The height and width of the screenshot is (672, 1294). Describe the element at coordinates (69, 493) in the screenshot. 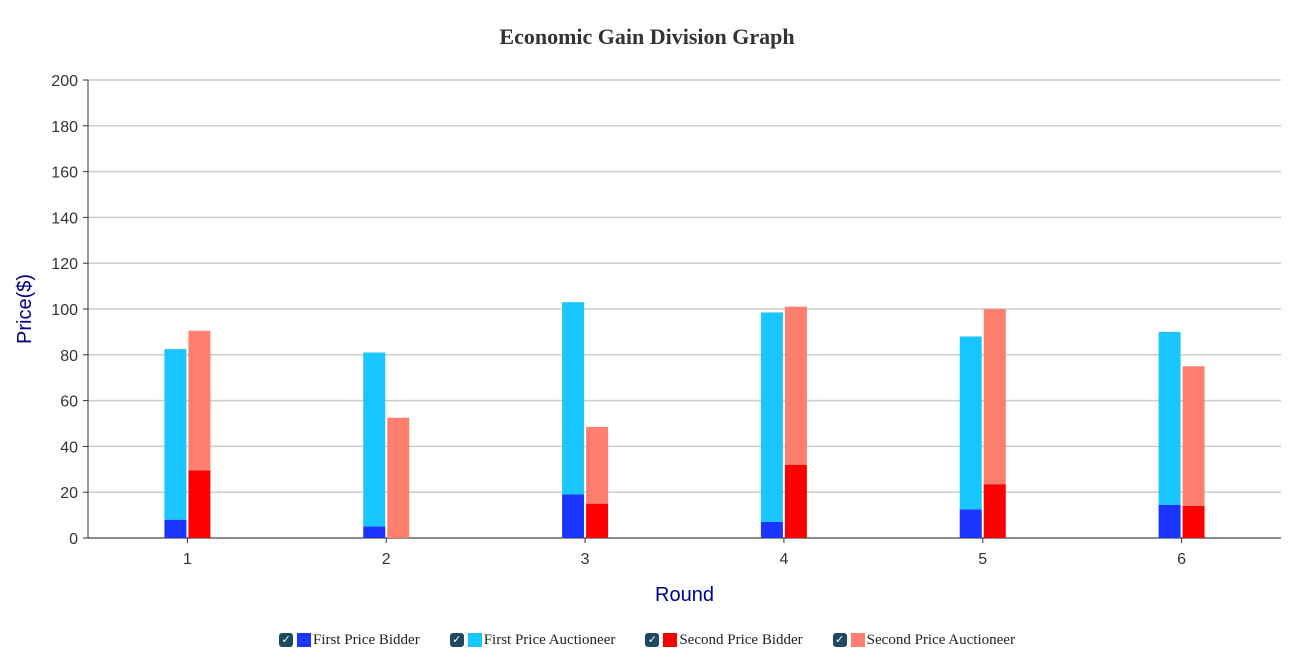

I see `y-tick-label: 20` at that location.